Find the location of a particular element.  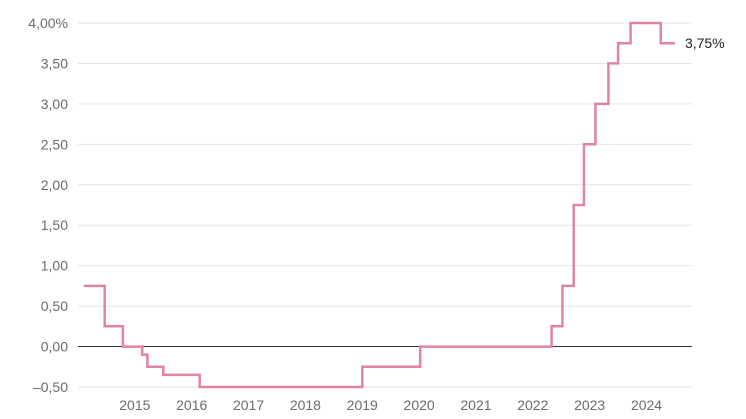

x-tick-label: 2020 is located at coordinates (419, 405).